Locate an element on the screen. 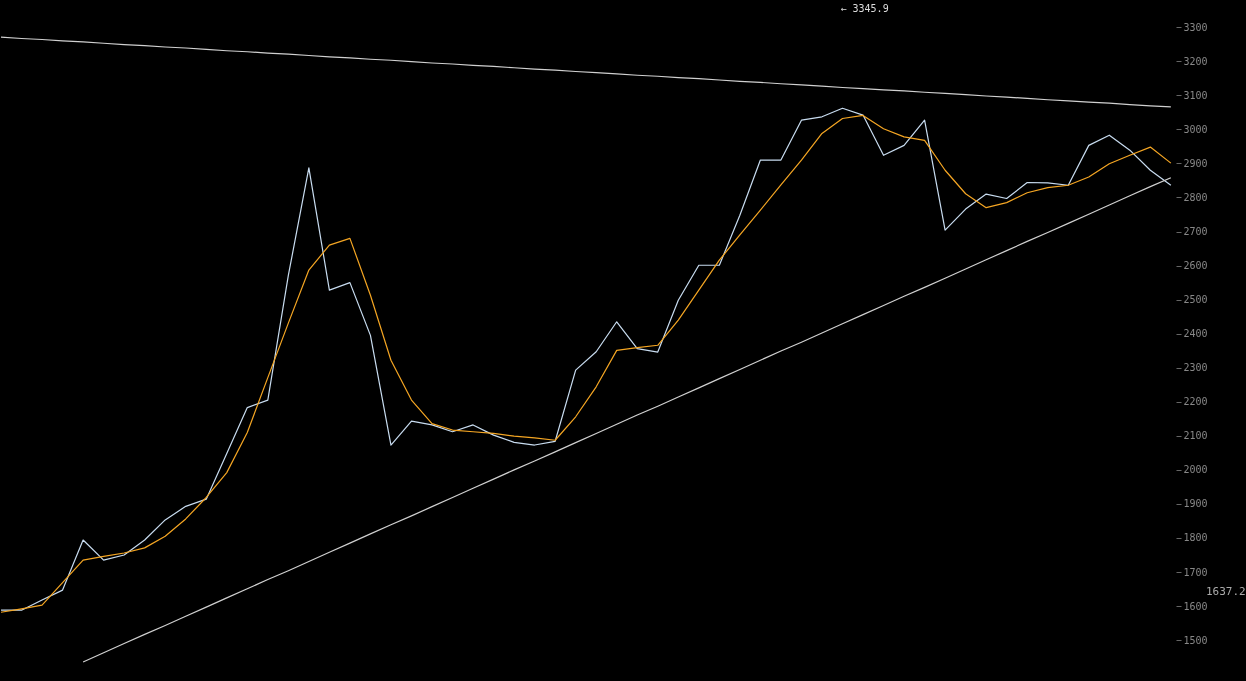  y-tick-label: 1500 is located at coordinates (1195, 640).